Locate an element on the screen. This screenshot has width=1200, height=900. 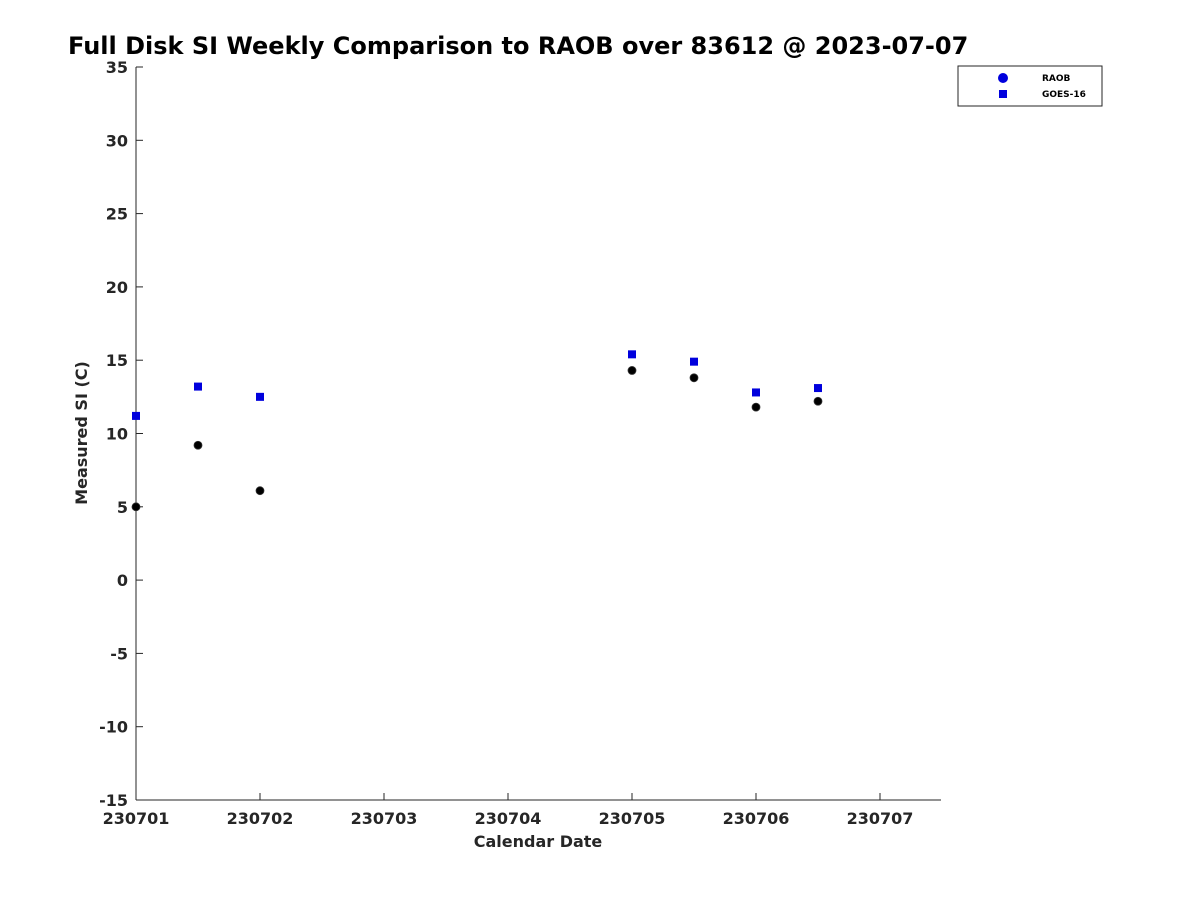
legend-box is located at coordinates (1030, 86).